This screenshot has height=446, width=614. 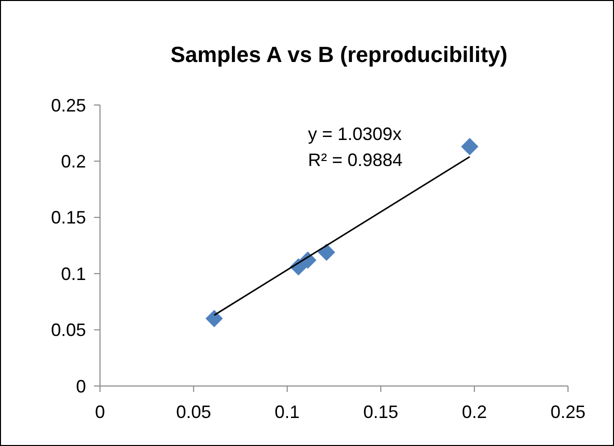 What do you see at coordinates (68, 330) in the screenshot?
I see `y-tick-label: 0.05` at bounding box center [68, 330].